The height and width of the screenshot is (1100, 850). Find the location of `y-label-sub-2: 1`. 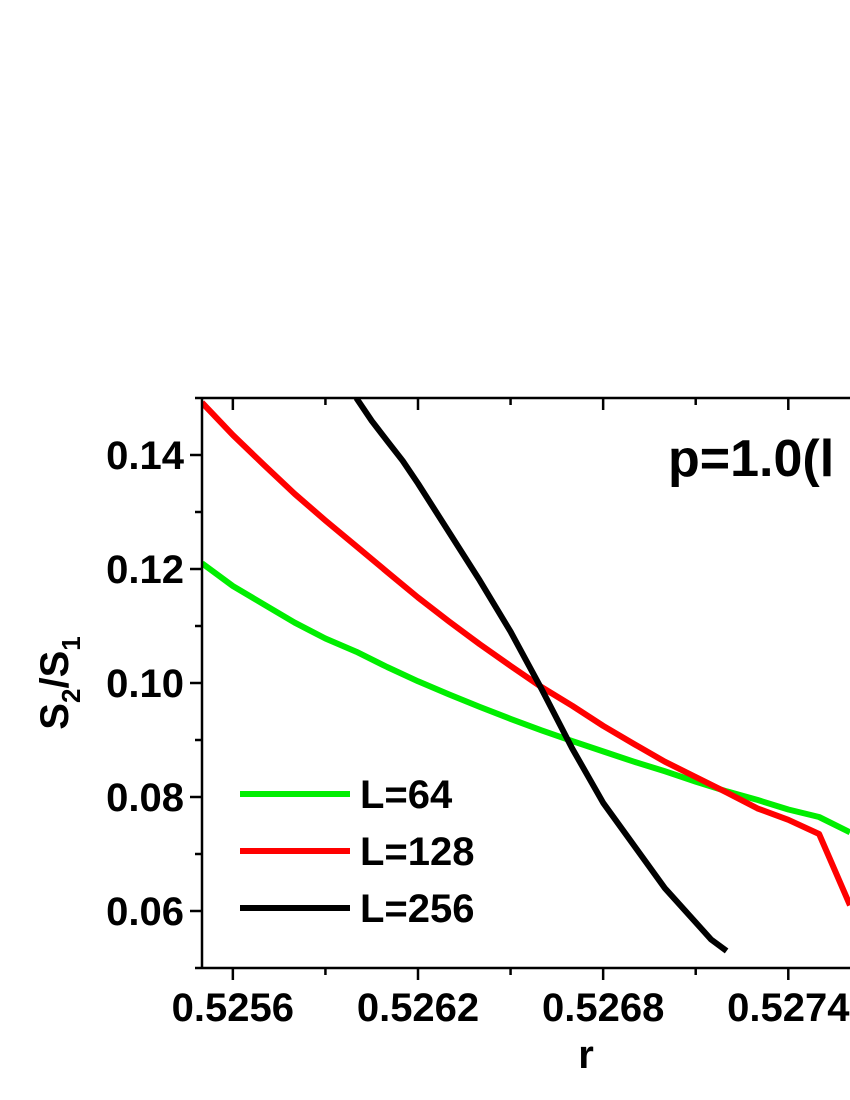

y-label-sub-2: 1 is located at coordinates (71, 643).